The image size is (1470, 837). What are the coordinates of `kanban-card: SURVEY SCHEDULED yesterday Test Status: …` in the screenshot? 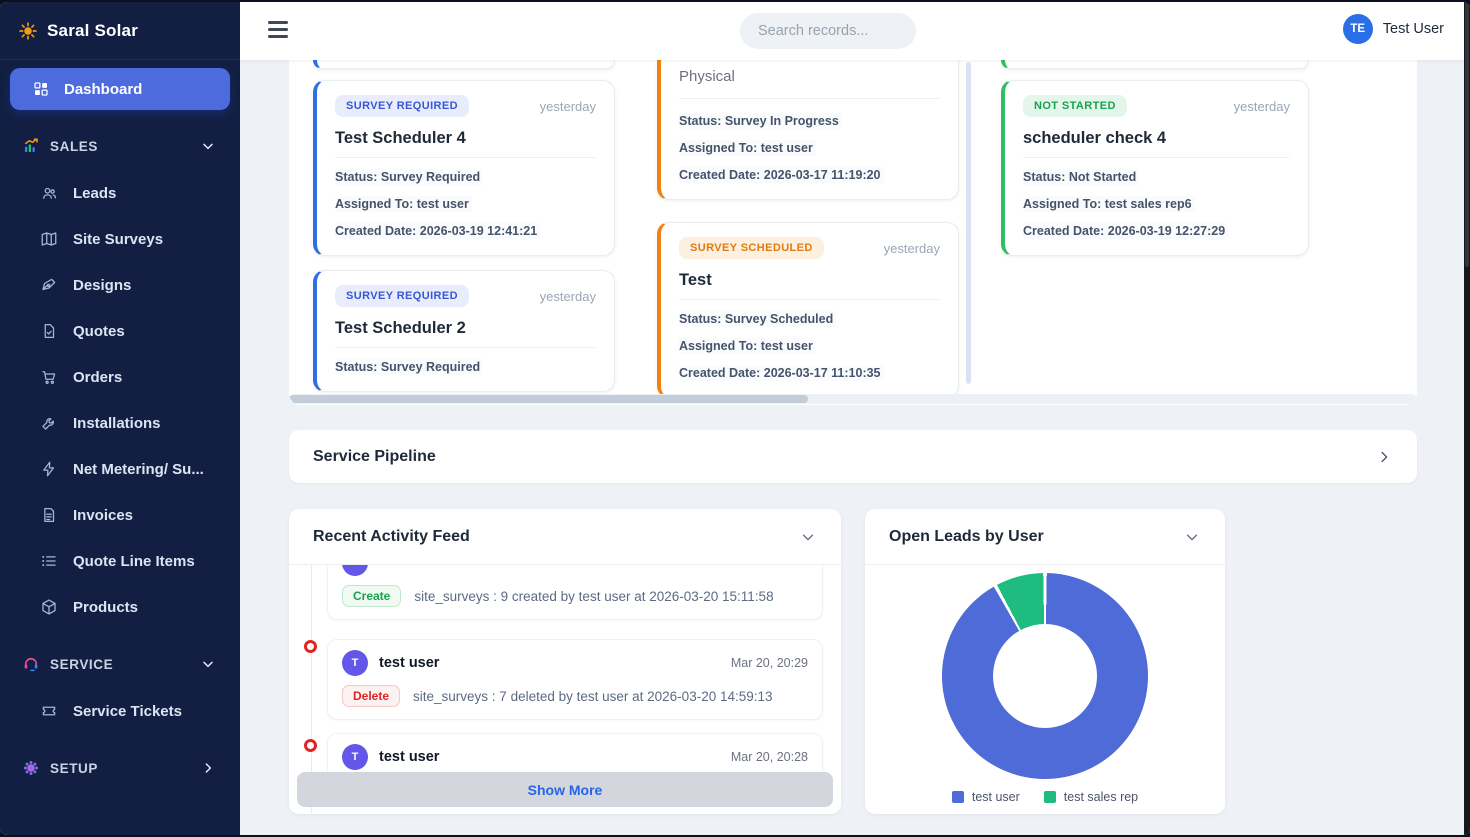 It's located at (808, 310).